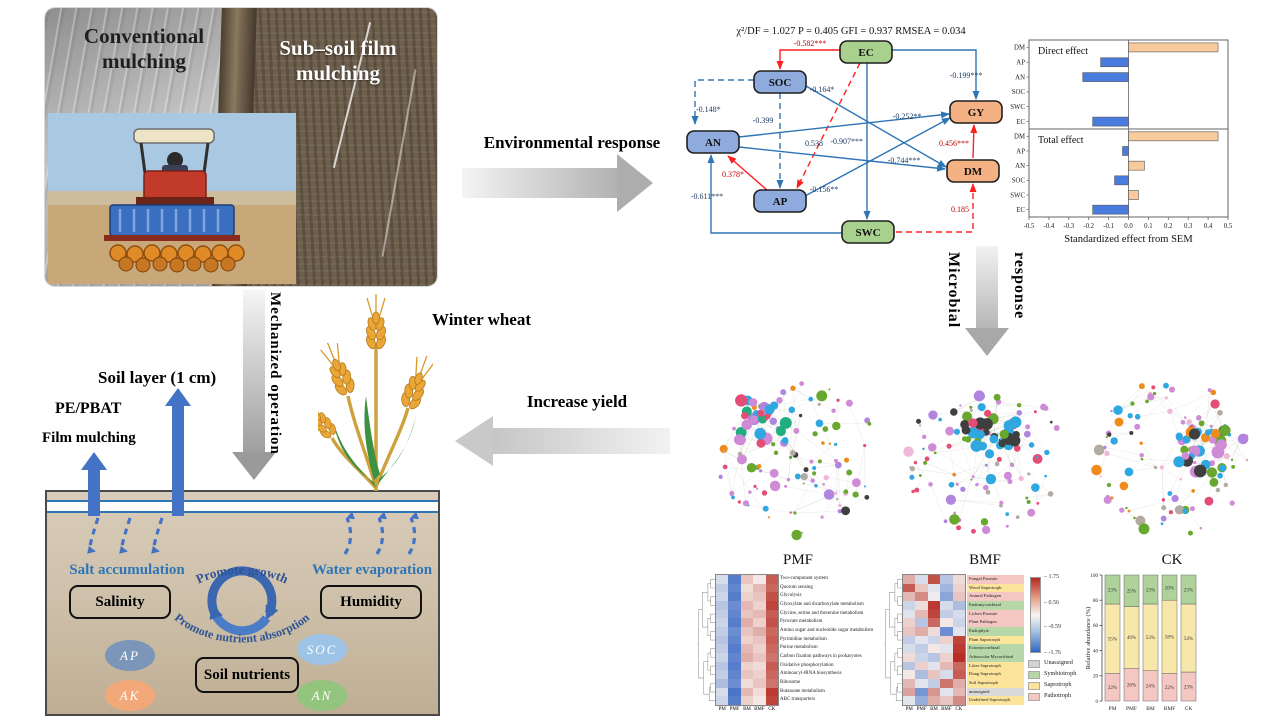  What do you see at coordinates (1097, 702) in the screenshot?
I see `svg-text: 0` at bounding box center [1097, 702].